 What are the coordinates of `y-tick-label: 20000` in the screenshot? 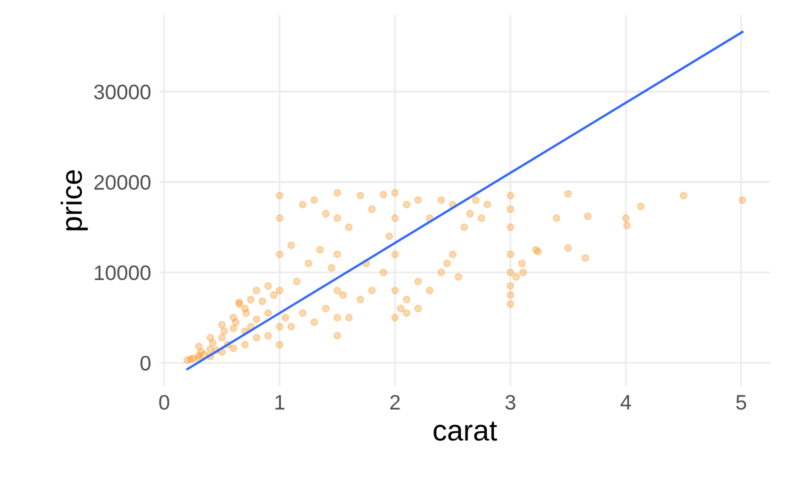 It's located at (122, 182).